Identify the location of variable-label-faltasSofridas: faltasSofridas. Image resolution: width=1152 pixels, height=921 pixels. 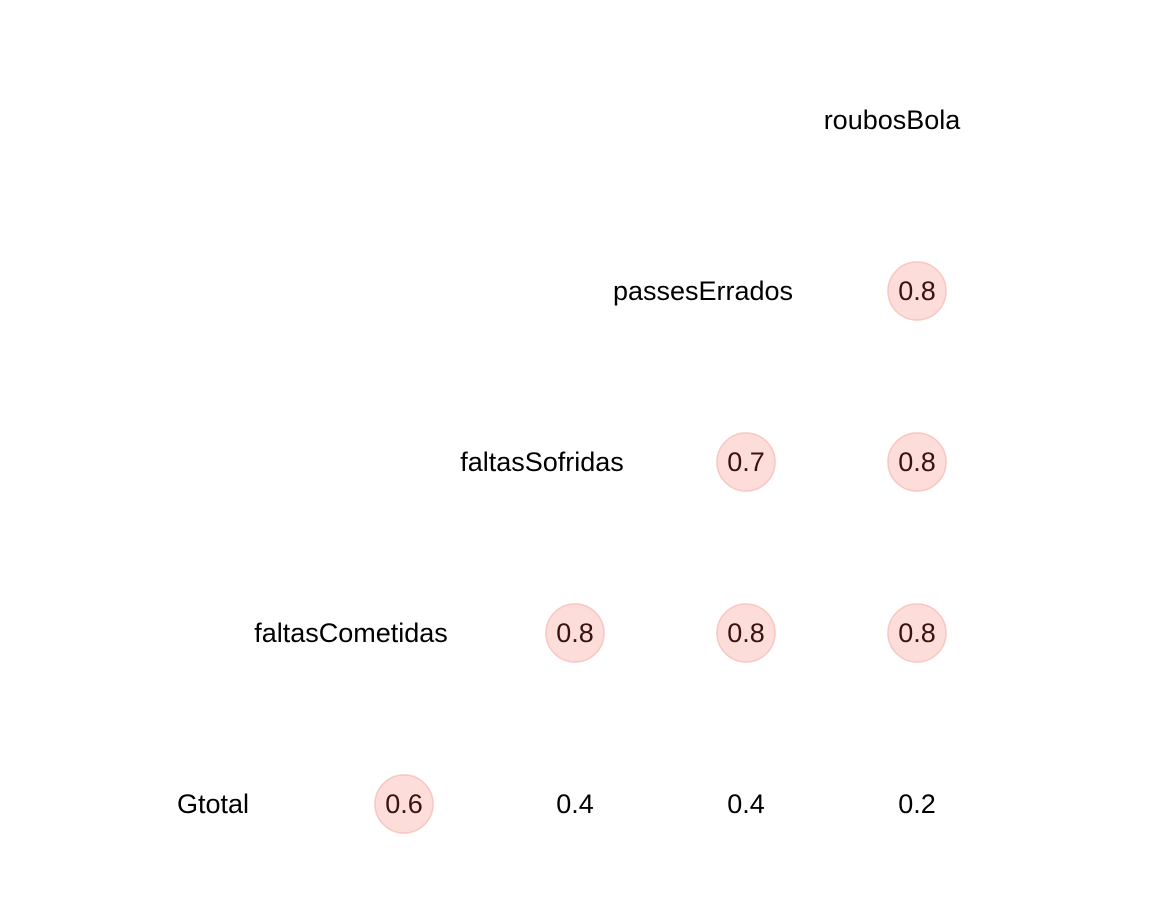
(542, 462).